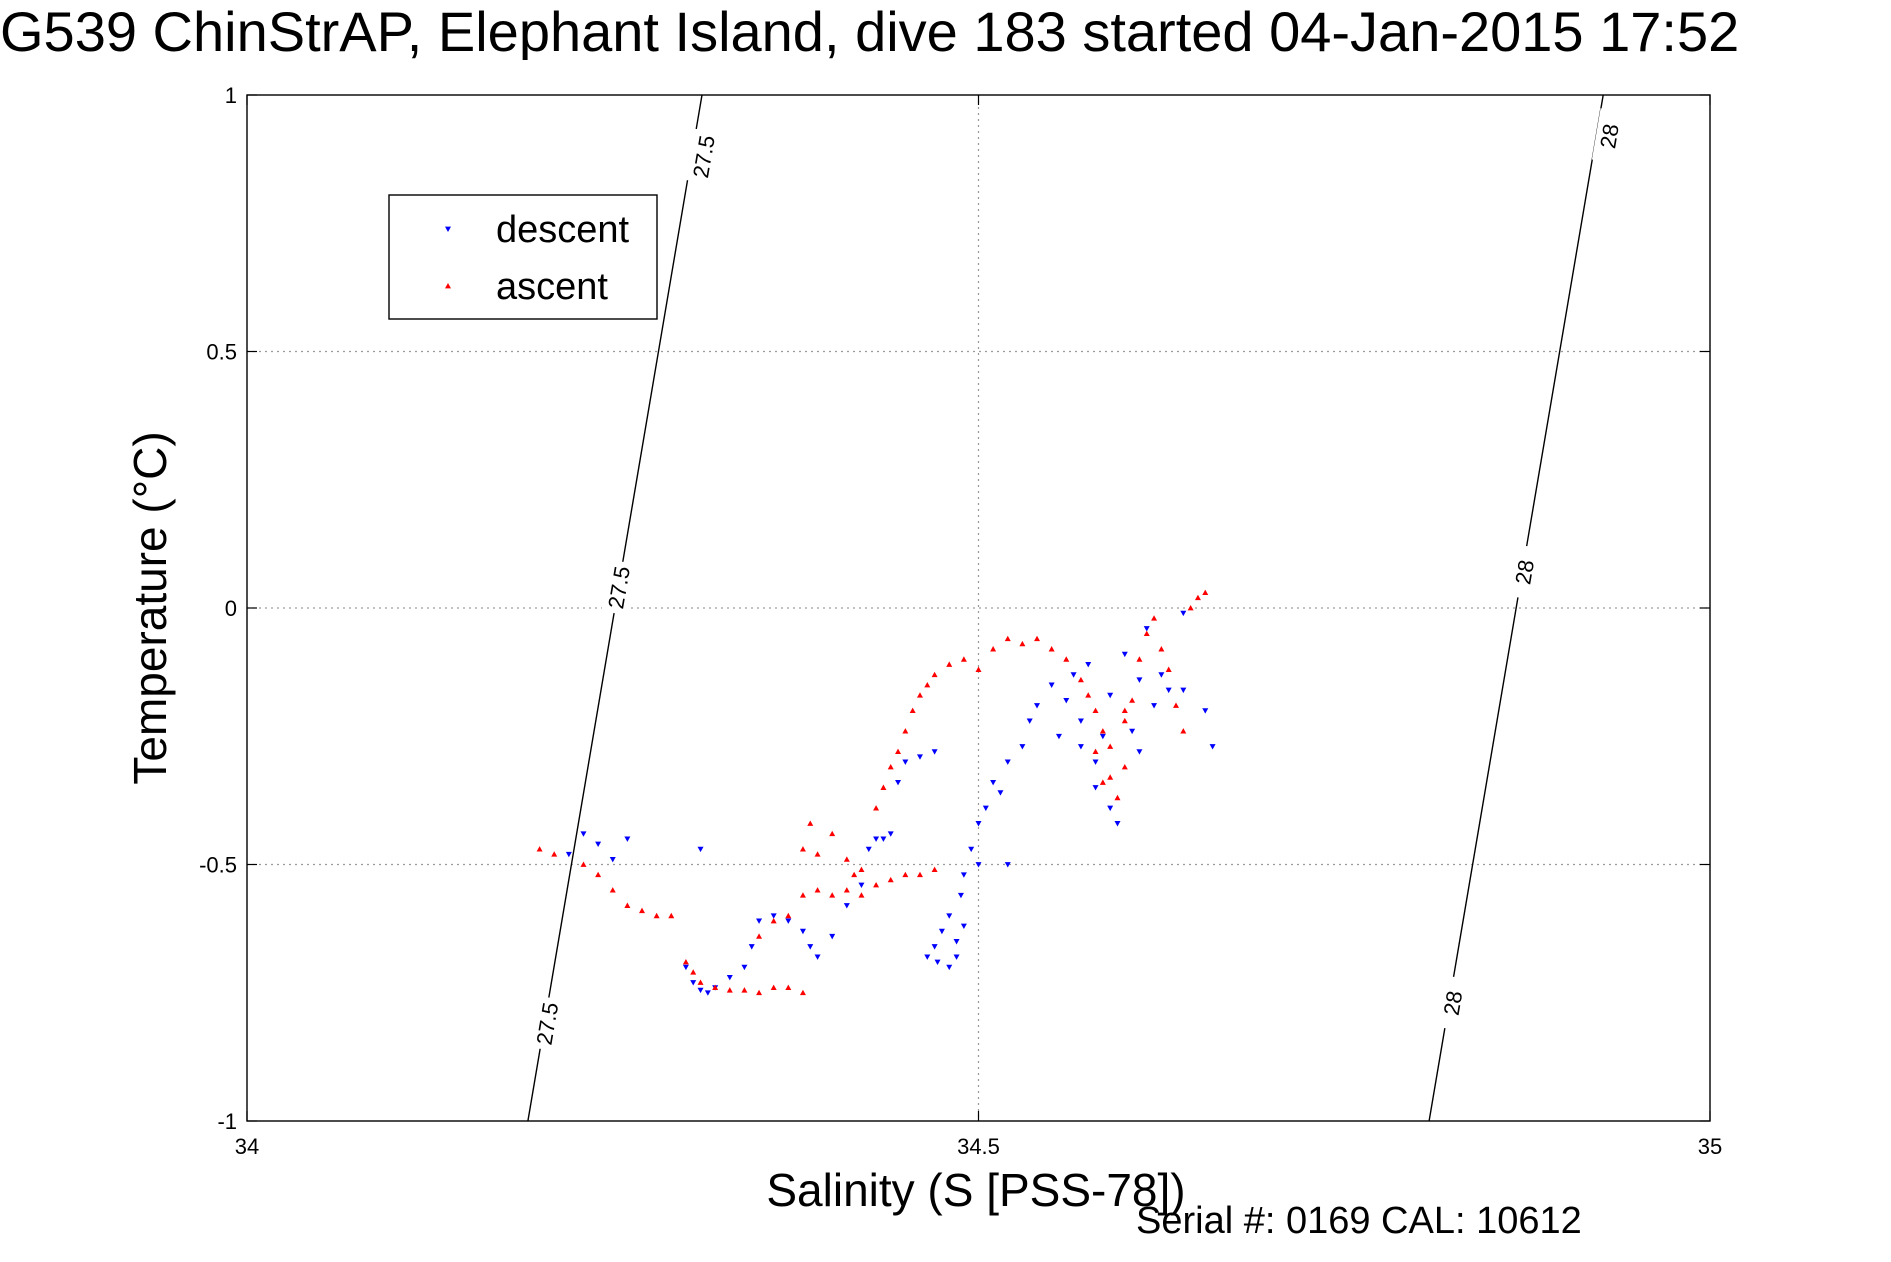 Image resolution: width=1891 pixels, height=1262 pixels. I want to click on x-tick-label: 34, so click(247, 1146).